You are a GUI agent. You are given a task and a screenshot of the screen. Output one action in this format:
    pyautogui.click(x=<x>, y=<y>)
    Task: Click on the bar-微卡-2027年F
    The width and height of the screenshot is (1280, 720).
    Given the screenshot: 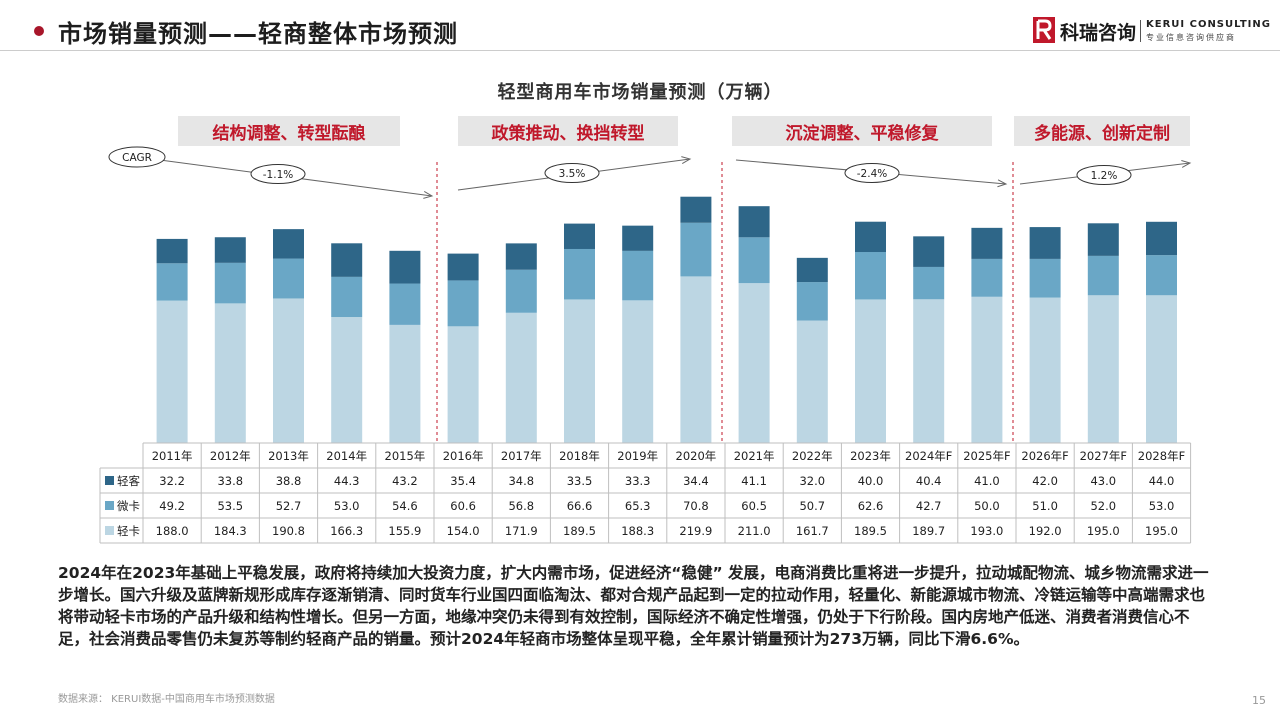 What is the action you would take?
    pyautogui.click(x=1103, y=275)
    